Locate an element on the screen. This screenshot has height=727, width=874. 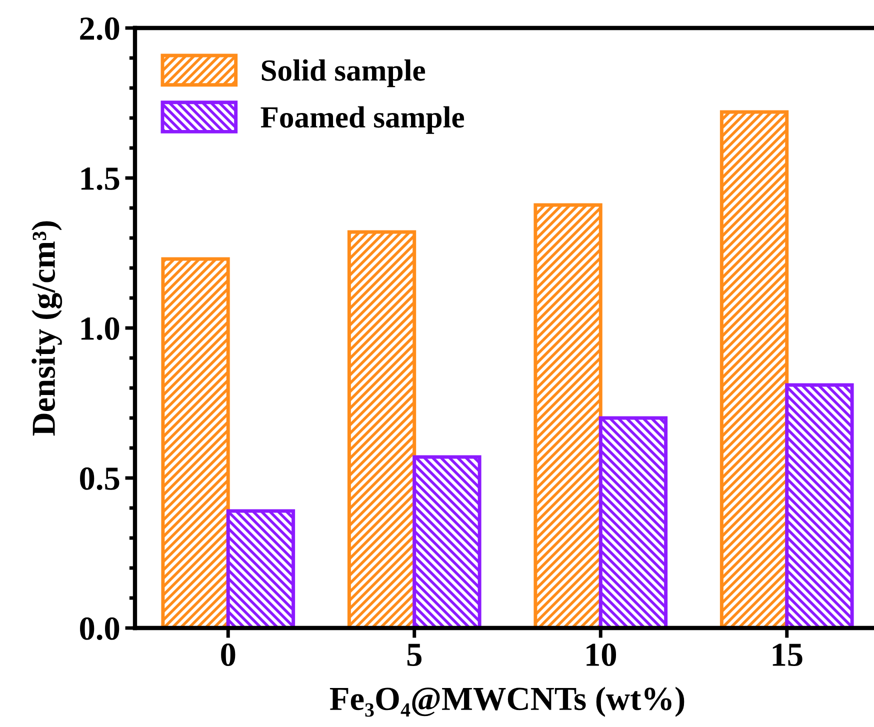
y-tick-label: 1.5 is located at coordinates (100, 179).